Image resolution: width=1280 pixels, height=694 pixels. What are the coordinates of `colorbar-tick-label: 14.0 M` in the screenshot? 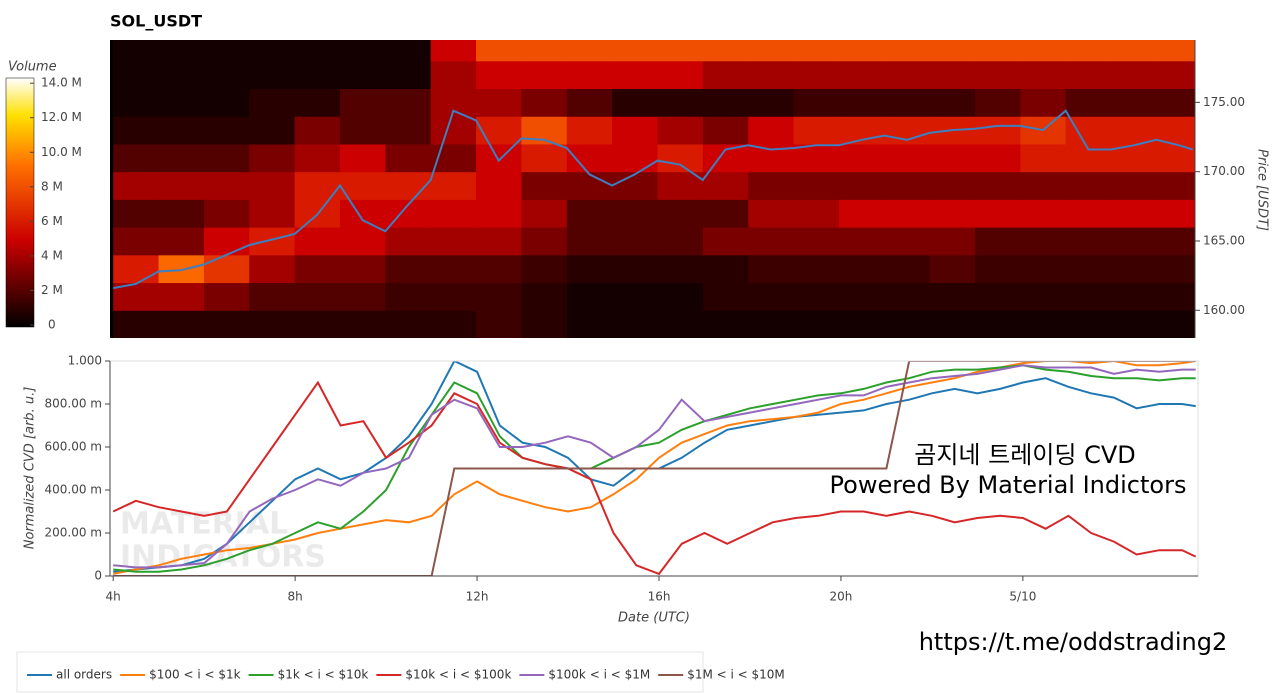 It's located at (61, 83).